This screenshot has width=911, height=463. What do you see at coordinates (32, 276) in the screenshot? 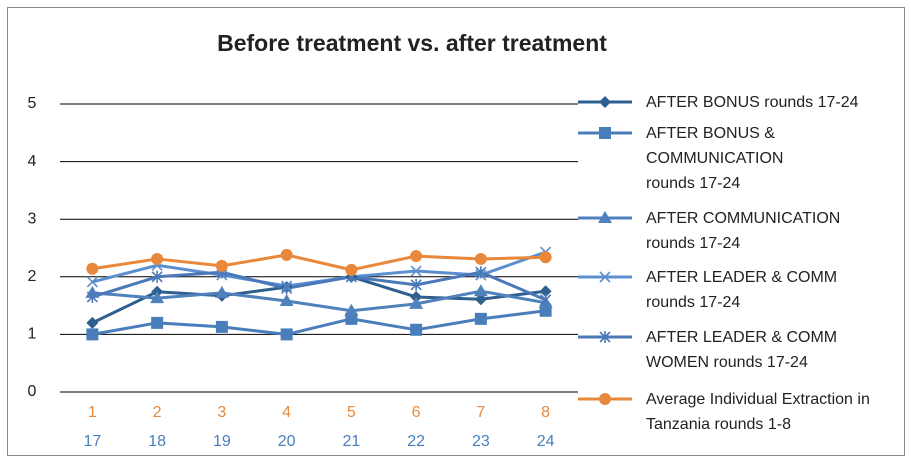
I see `y-tick-label: 2` at bounding box center [32, 276].